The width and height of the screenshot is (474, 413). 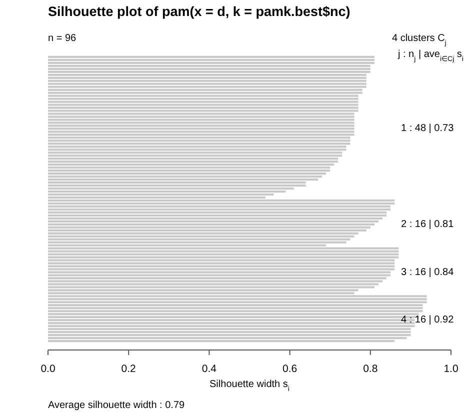 I want to click on x-tick-label: 0.2, so click(x=128, y=369).